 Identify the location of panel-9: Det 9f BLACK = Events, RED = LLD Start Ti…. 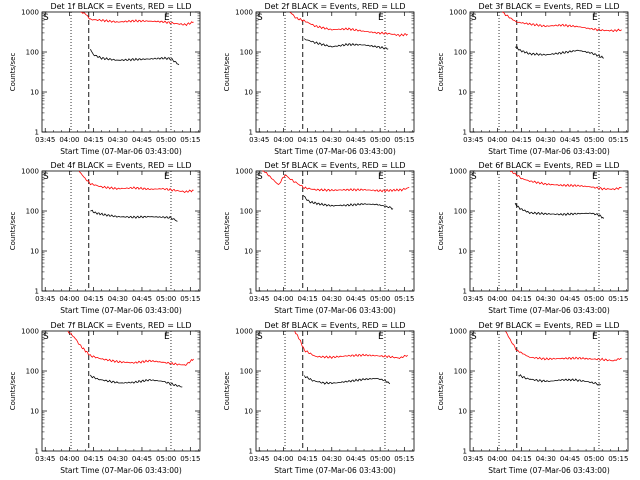
(532, 398).